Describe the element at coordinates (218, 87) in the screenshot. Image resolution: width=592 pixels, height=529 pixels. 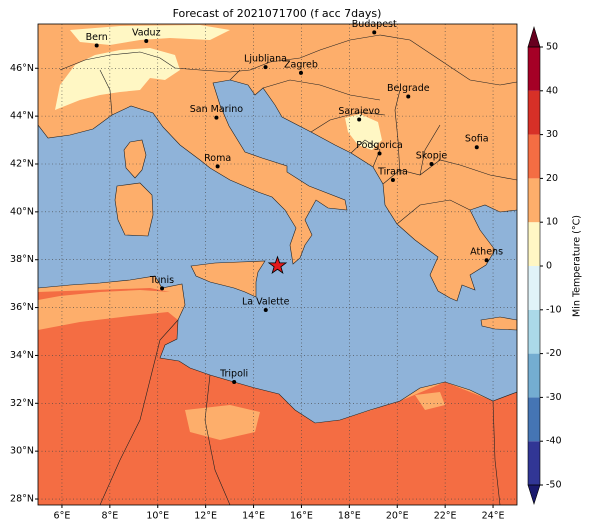
I see `cool-zone` at that location.